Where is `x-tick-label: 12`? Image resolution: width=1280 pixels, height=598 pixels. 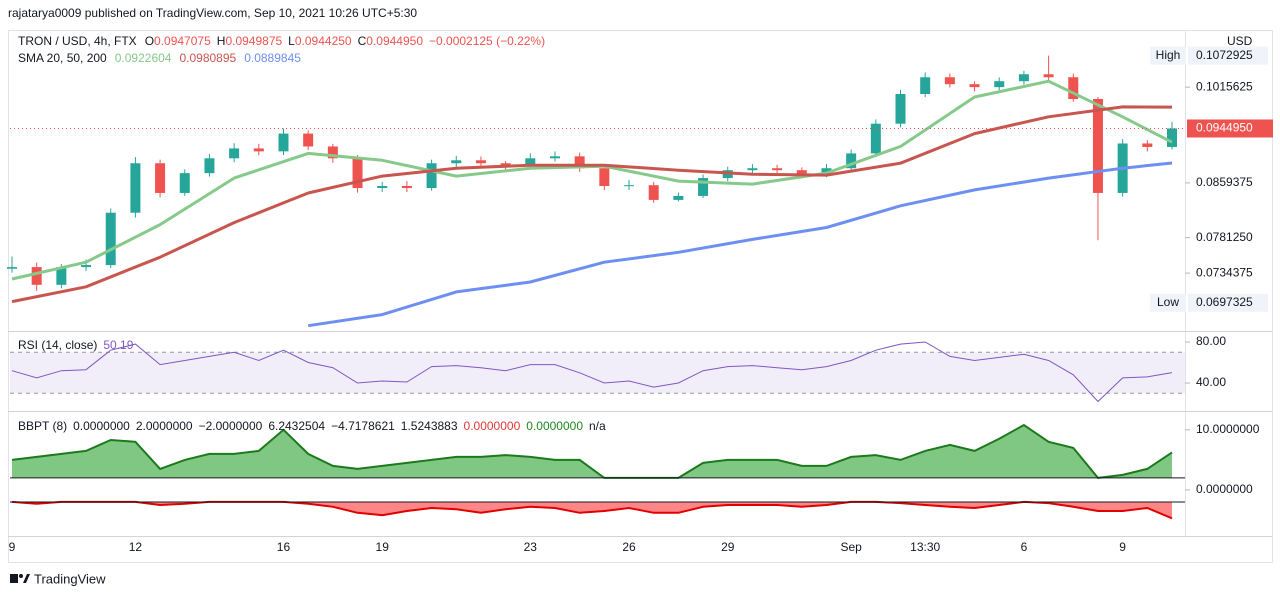
x-tick-label: 12 is located at coordinates (136, 547).